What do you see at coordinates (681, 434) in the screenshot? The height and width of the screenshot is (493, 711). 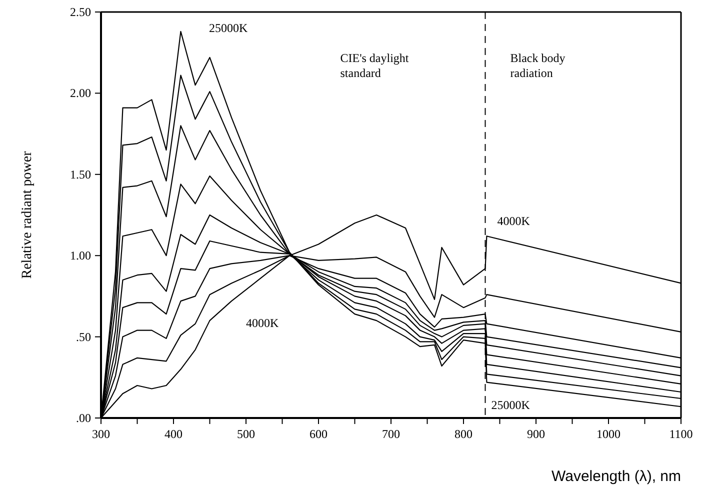 I see `x-tick-label: 1100` at bounding box center [681, 434].